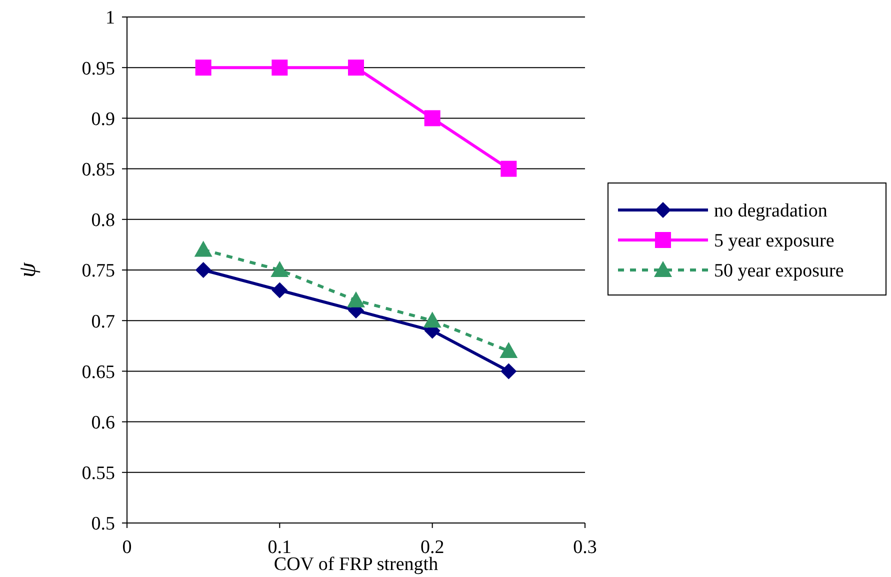 The image size is (891, 577). Describe the element at coordinates (127, 547) in the screenshot. I see `x-tick-label: 0` at that location.